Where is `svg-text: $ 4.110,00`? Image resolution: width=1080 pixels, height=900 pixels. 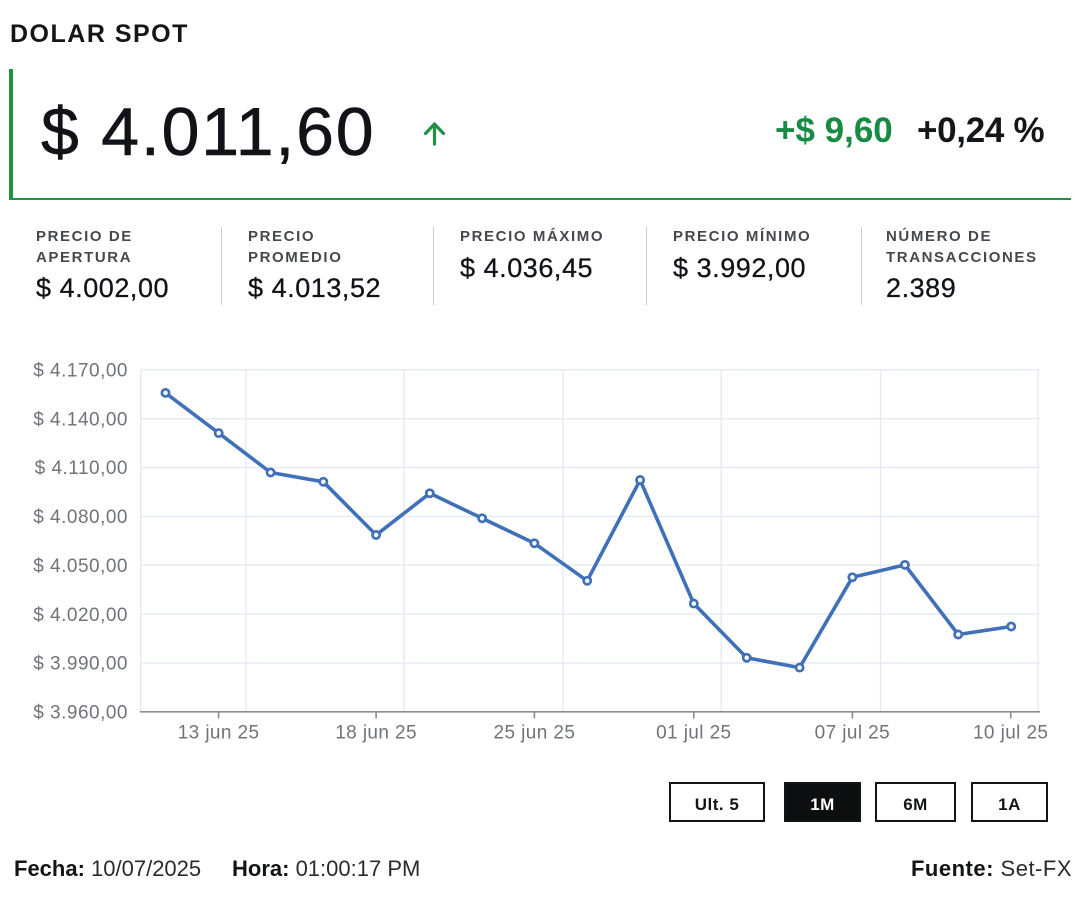
svg-text: $ 4.110,00 is located at coordinates (81, 468).